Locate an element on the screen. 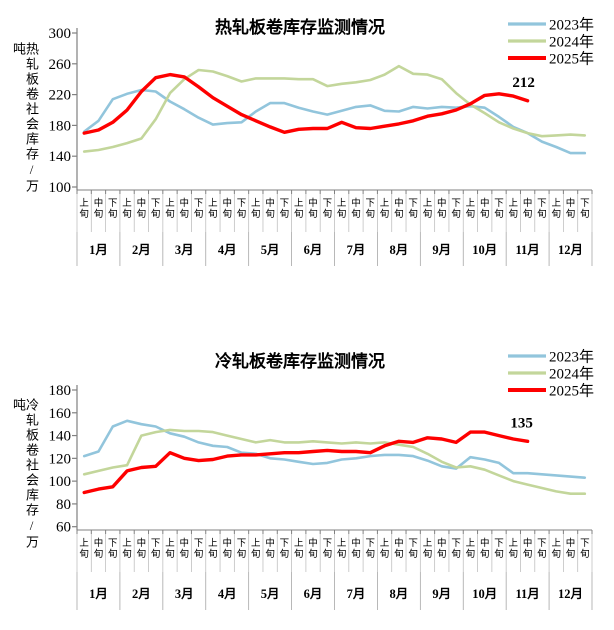 The image size is (614, 630). y-tick-label: 160 is located at coordinates (60, 414).